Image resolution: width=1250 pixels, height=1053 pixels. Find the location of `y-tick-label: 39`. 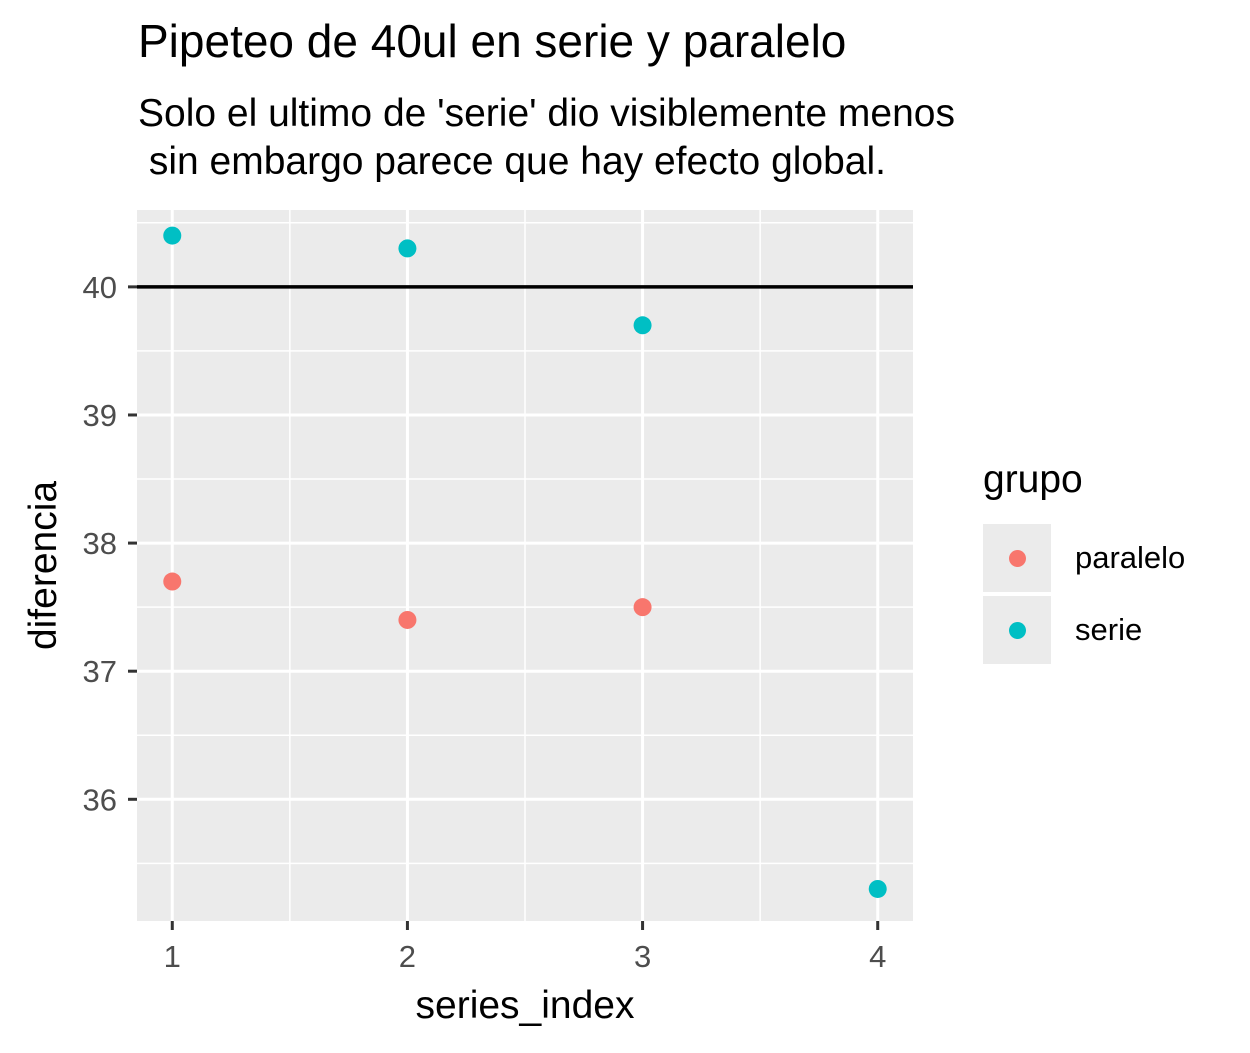

y-tick-label: 39 is located at coordinates (100, 415).